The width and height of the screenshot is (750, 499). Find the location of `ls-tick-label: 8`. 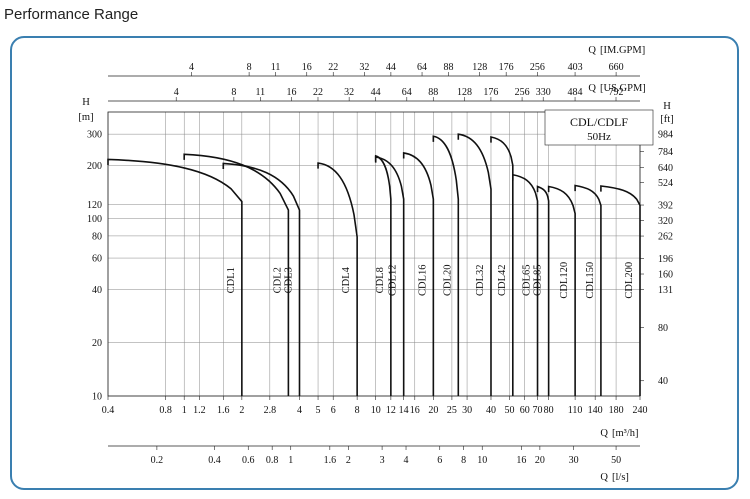

ls-tick-label: 8 is located at coordinates (463, 460).